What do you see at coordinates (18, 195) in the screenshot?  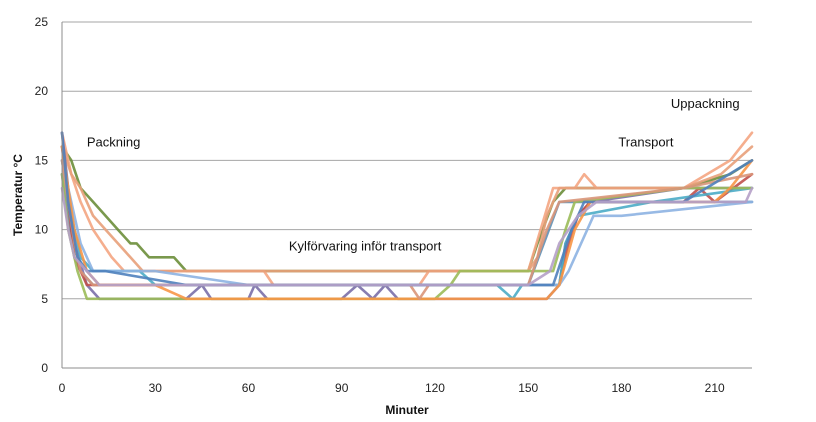 I see `y-axis-title: Temperatur °C` at bounding box center [18, 195].